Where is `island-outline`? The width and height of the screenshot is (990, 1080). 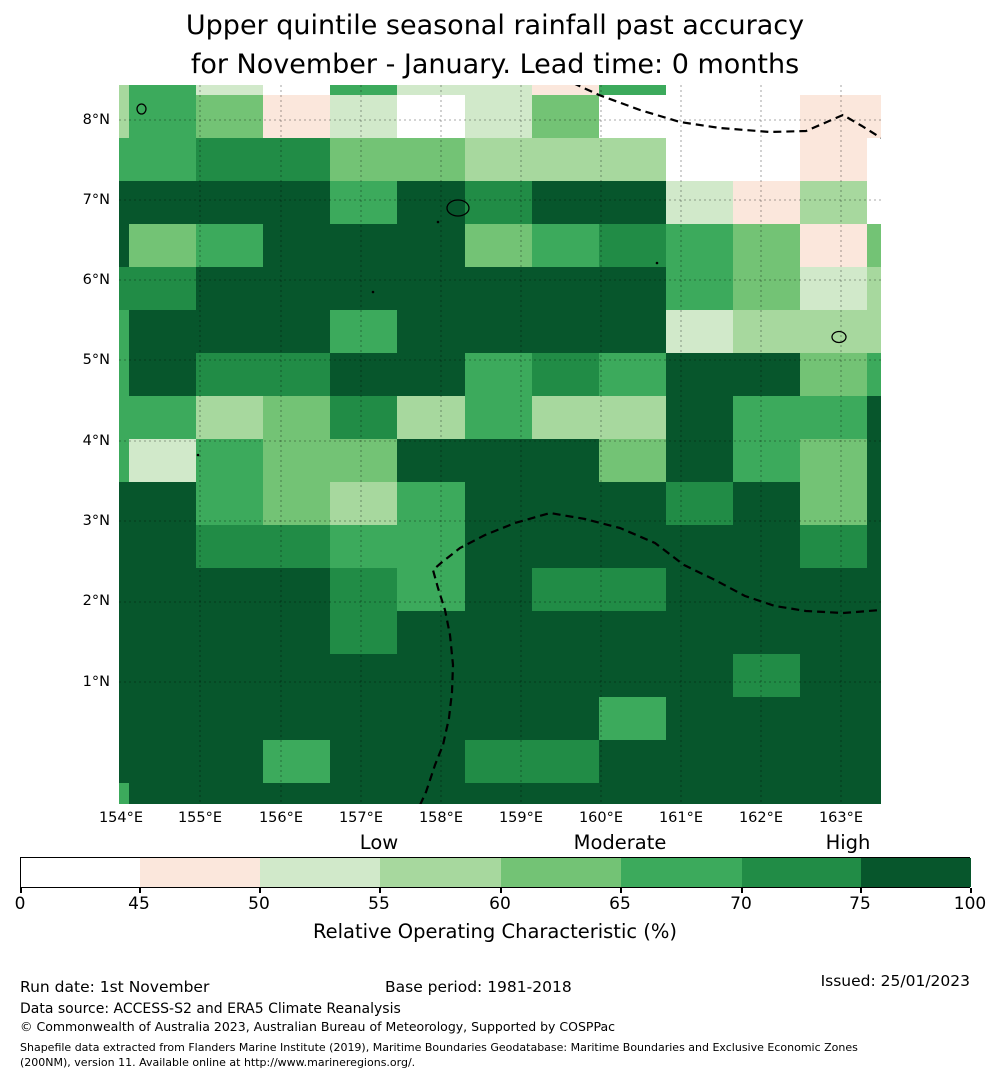
island-outline is located at coordinates (141, 109).